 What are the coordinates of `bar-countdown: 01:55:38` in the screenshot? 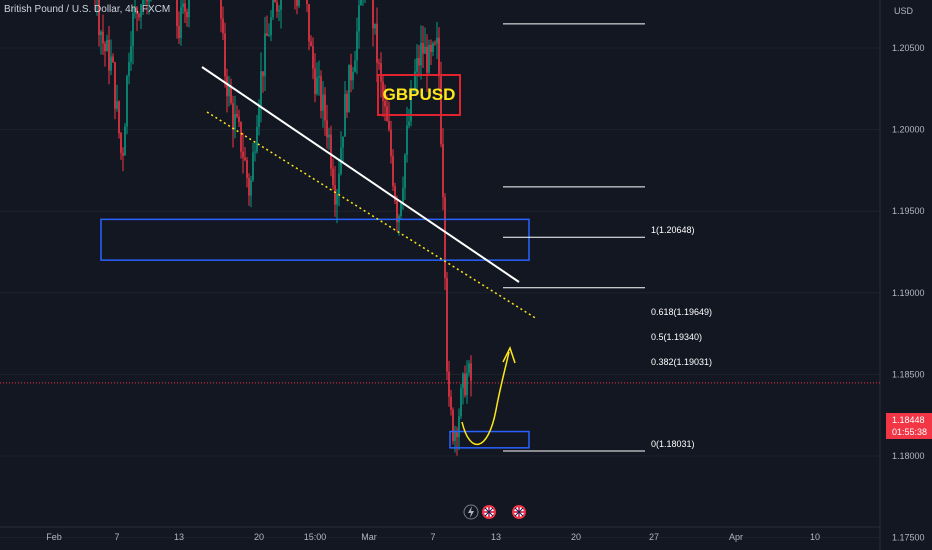 It's located at (910, 432).